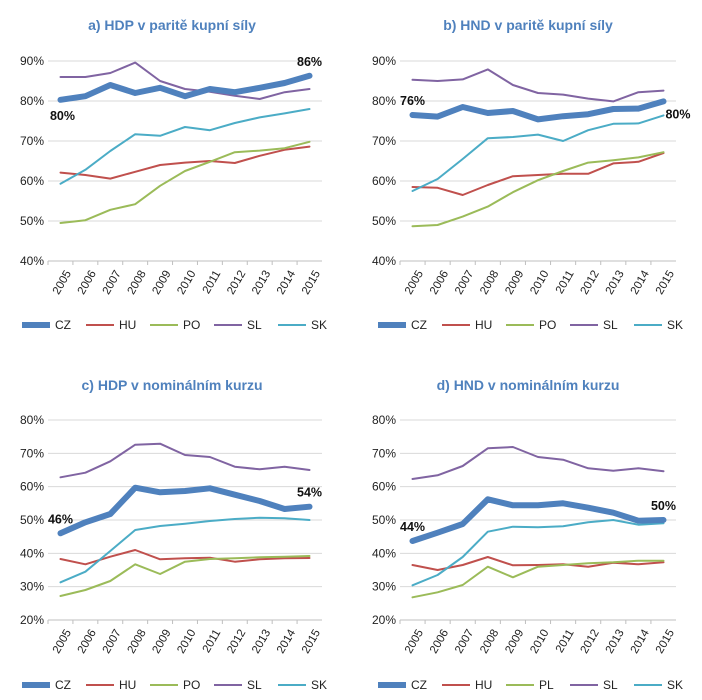  I want to click on data-label: 86%, so click(309, 62).